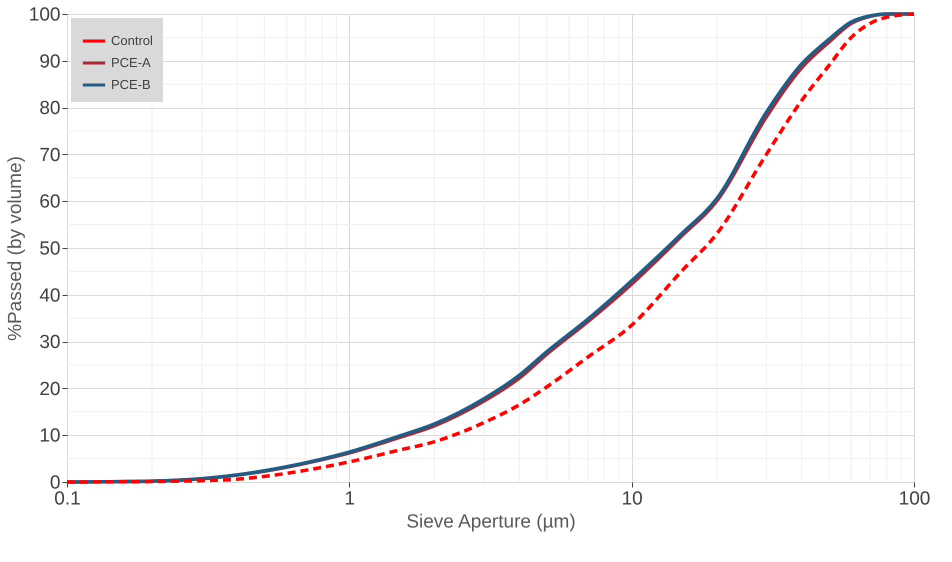 The height and width of the screenshot is (562, 952). What do you see at coordinates (49, 343) in the screenshot?
I see `y-tick-label: 30` at bounding box center [49, 343].